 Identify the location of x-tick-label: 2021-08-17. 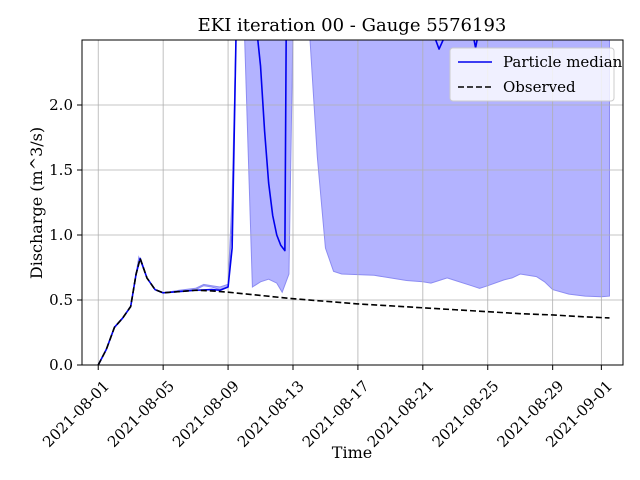
(336, 414).